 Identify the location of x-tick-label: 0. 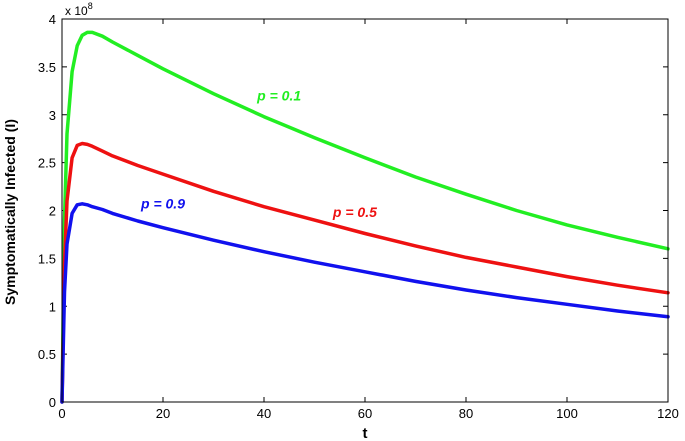
(61, 413).